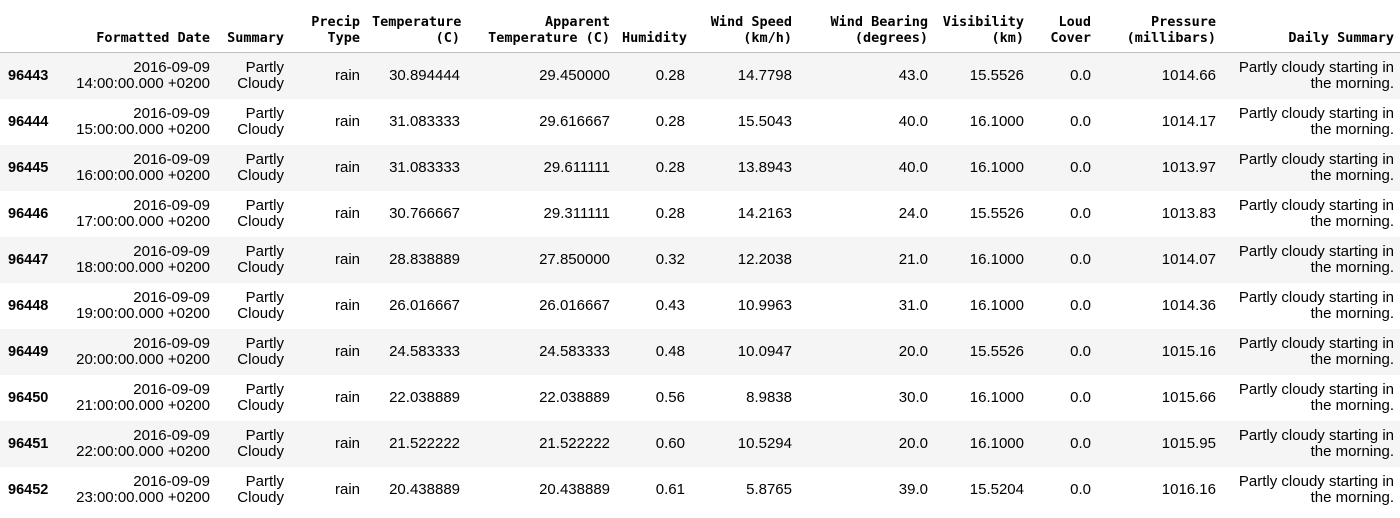 The image size is (1400, 518). What do you see at coordinates (913, 167) in the screenshot?
I see `cell-text: 40.0` at bounding box center [913, 167].